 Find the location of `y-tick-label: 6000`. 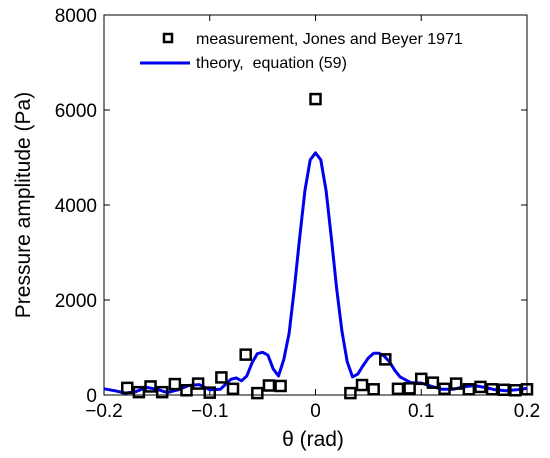

y-tick-label: 6000 is located at coordinates (76, 111).